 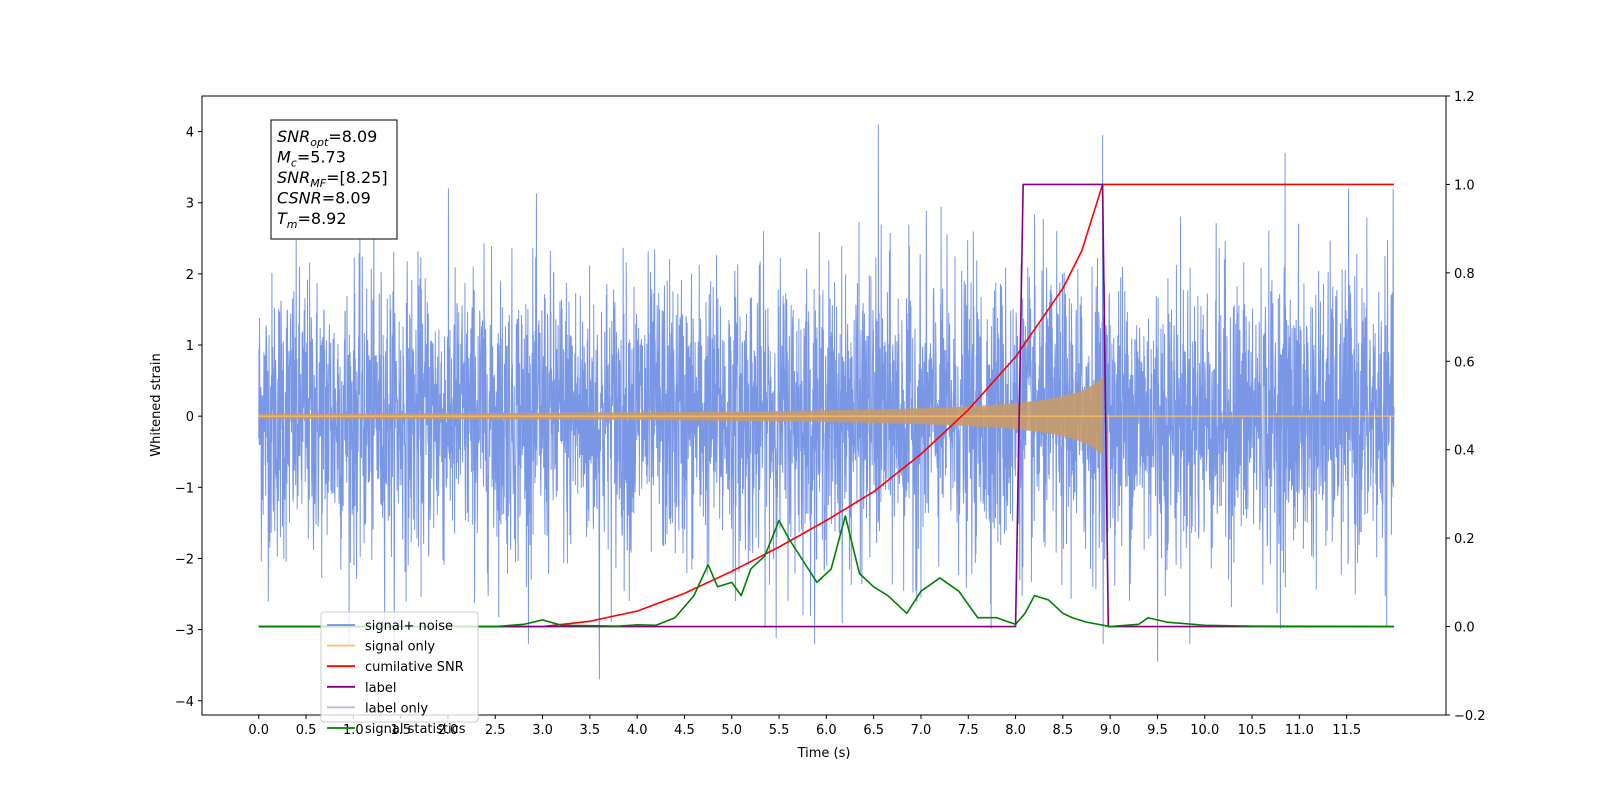 I want to click on x-tick-label: 7.0, so click(x=921, y=730).